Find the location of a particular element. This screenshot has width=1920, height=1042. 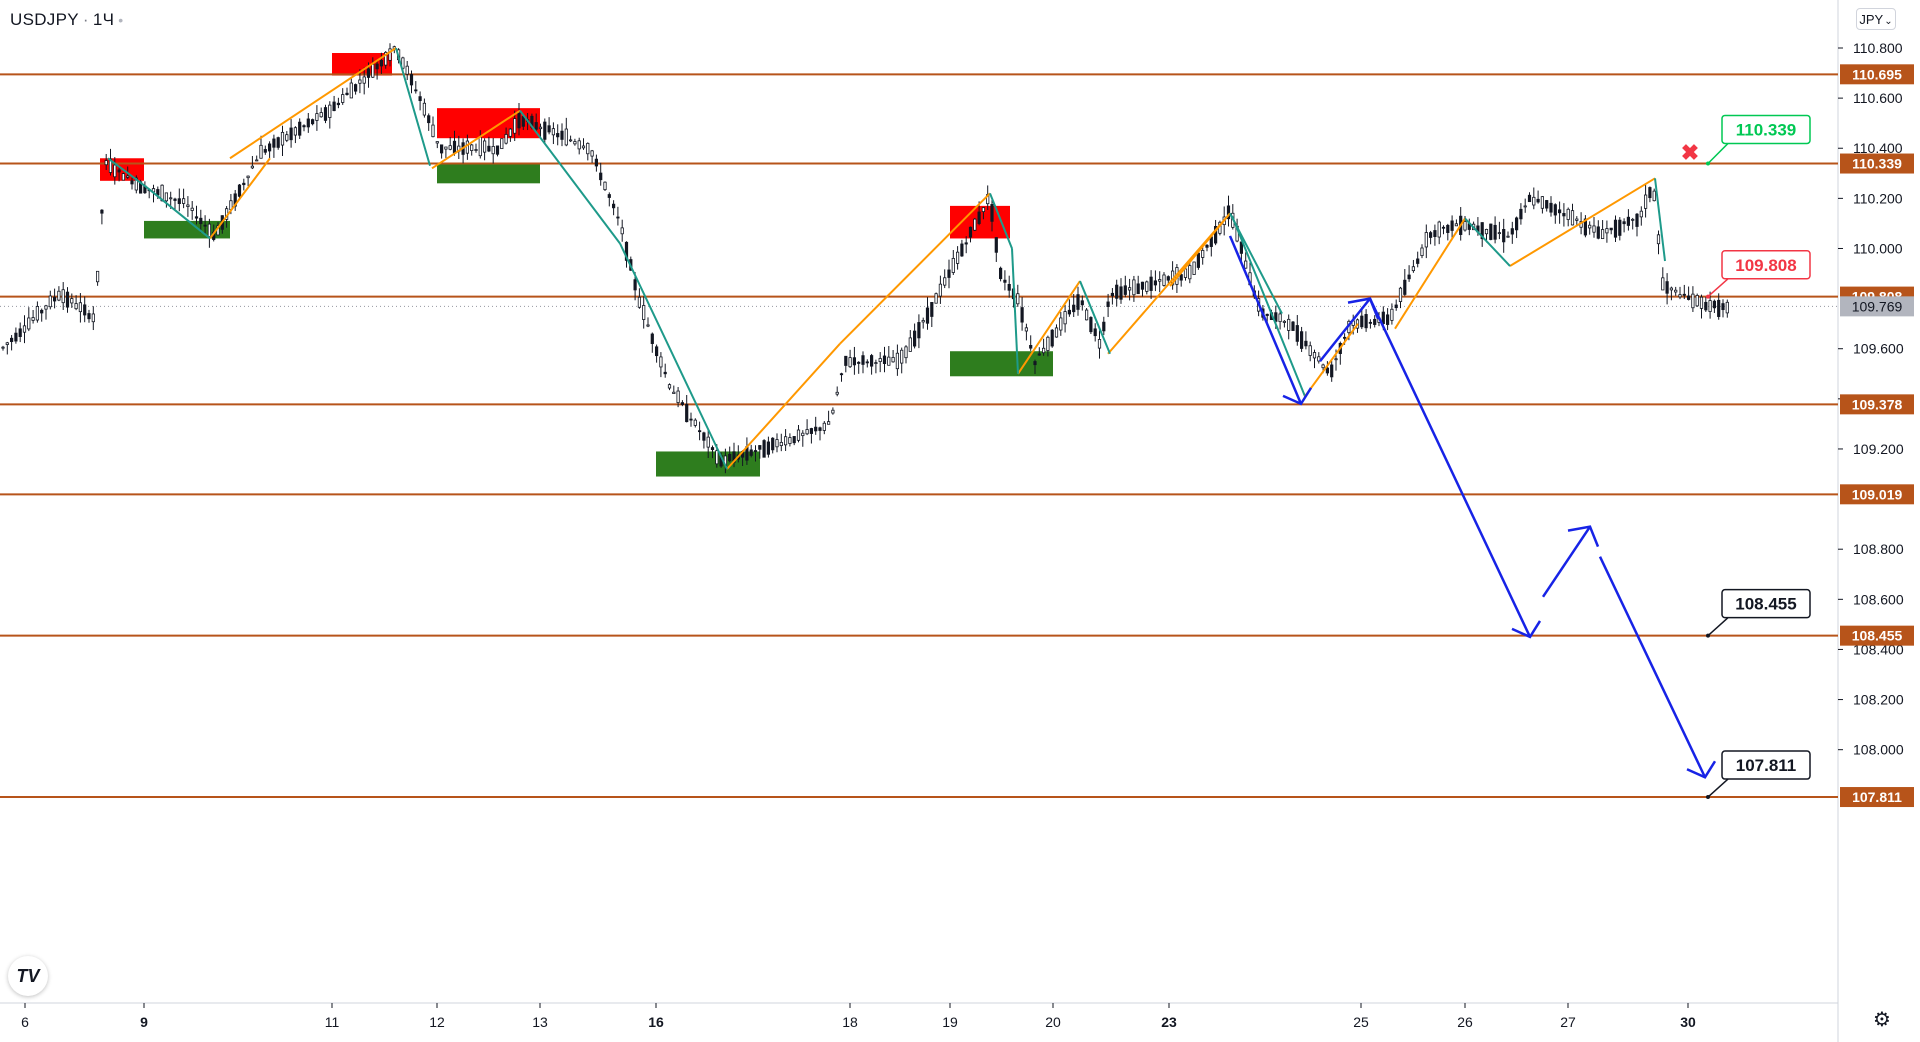

tradingview-logo-icon: TV is located at coordinates (28, 976).